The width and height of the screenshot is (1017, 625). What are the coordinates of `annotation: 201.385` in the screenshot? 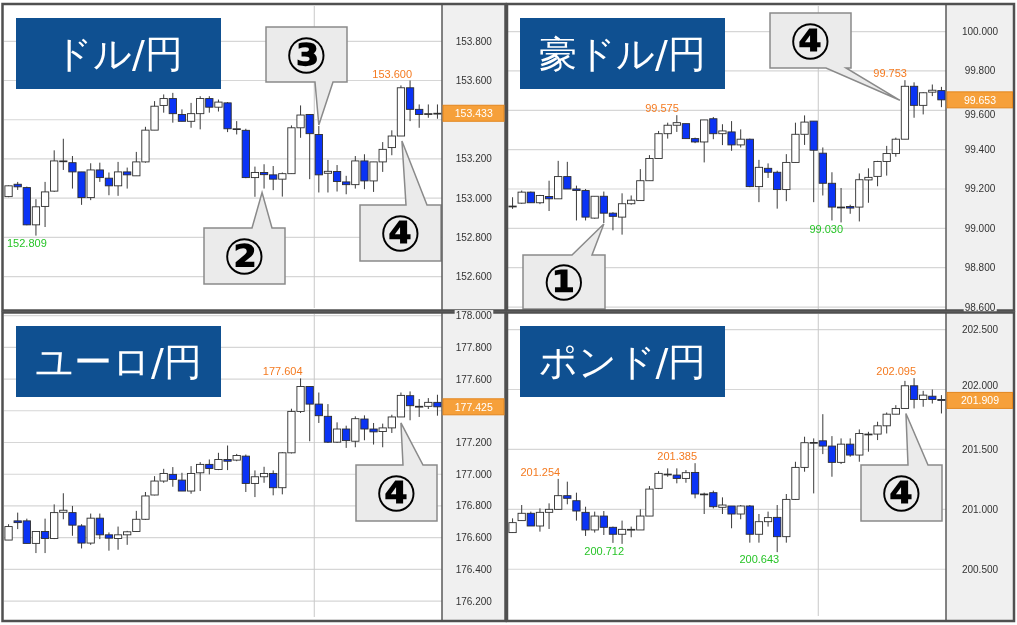 It's located at (677, 456).